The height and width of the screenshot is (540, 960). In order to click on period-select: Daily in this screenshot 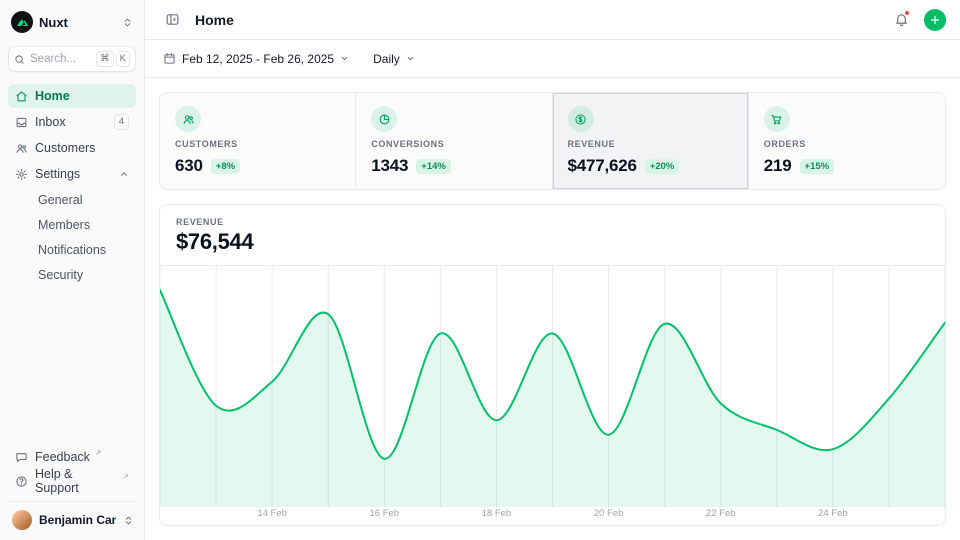, I will do `click(394, 59)`.